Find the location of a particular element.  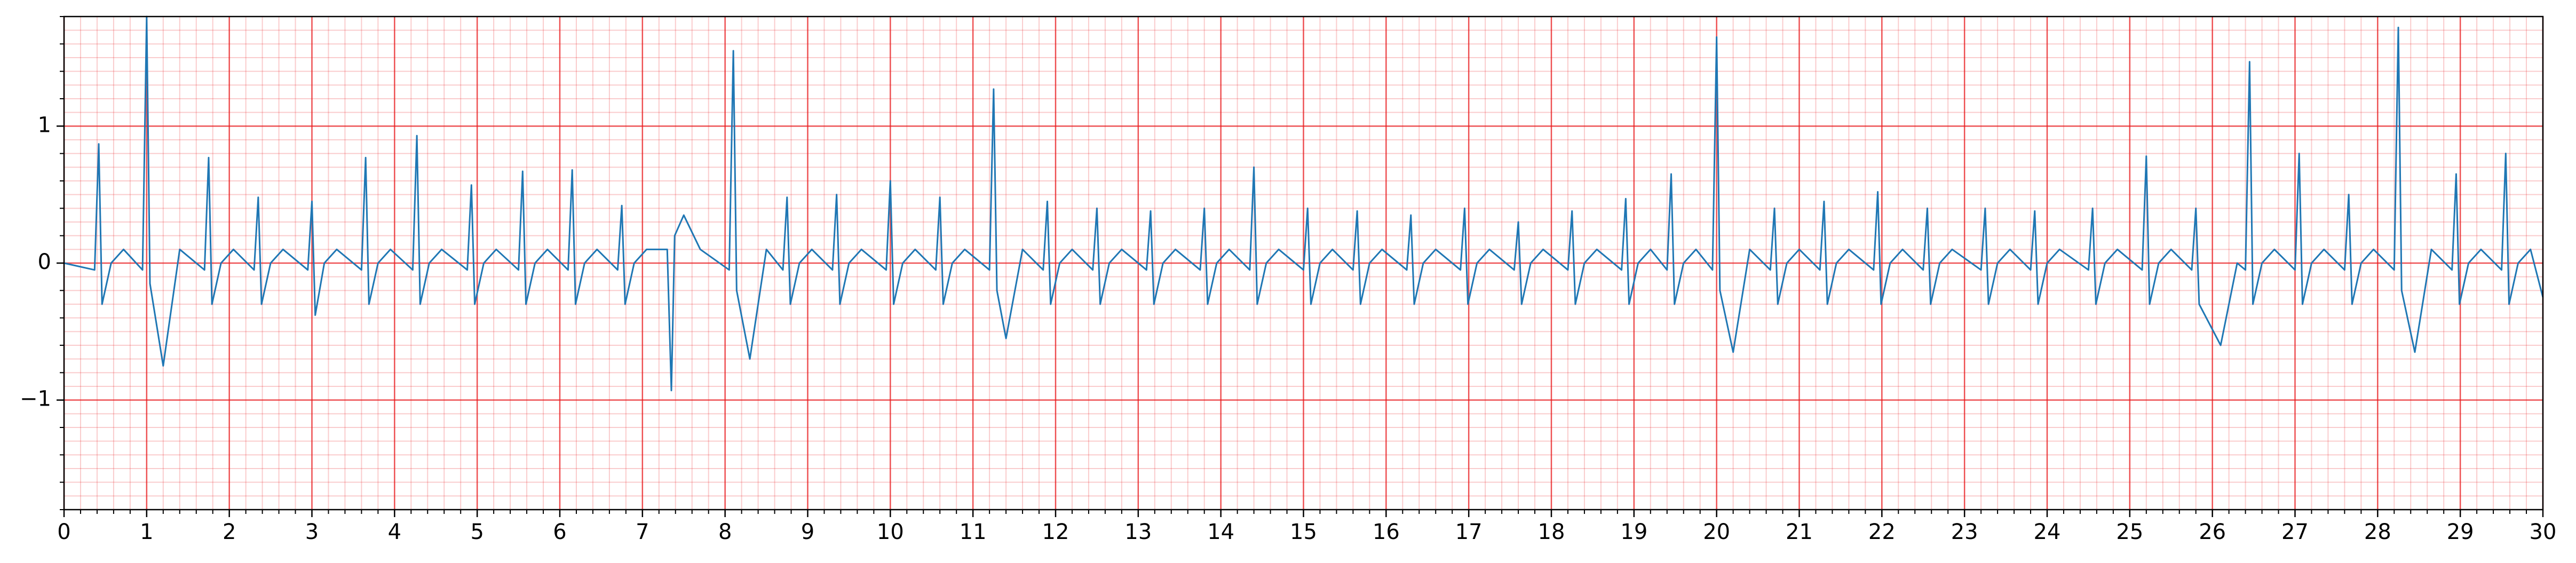

x-tick-label: 20 is located at coordinates (1716, 532).